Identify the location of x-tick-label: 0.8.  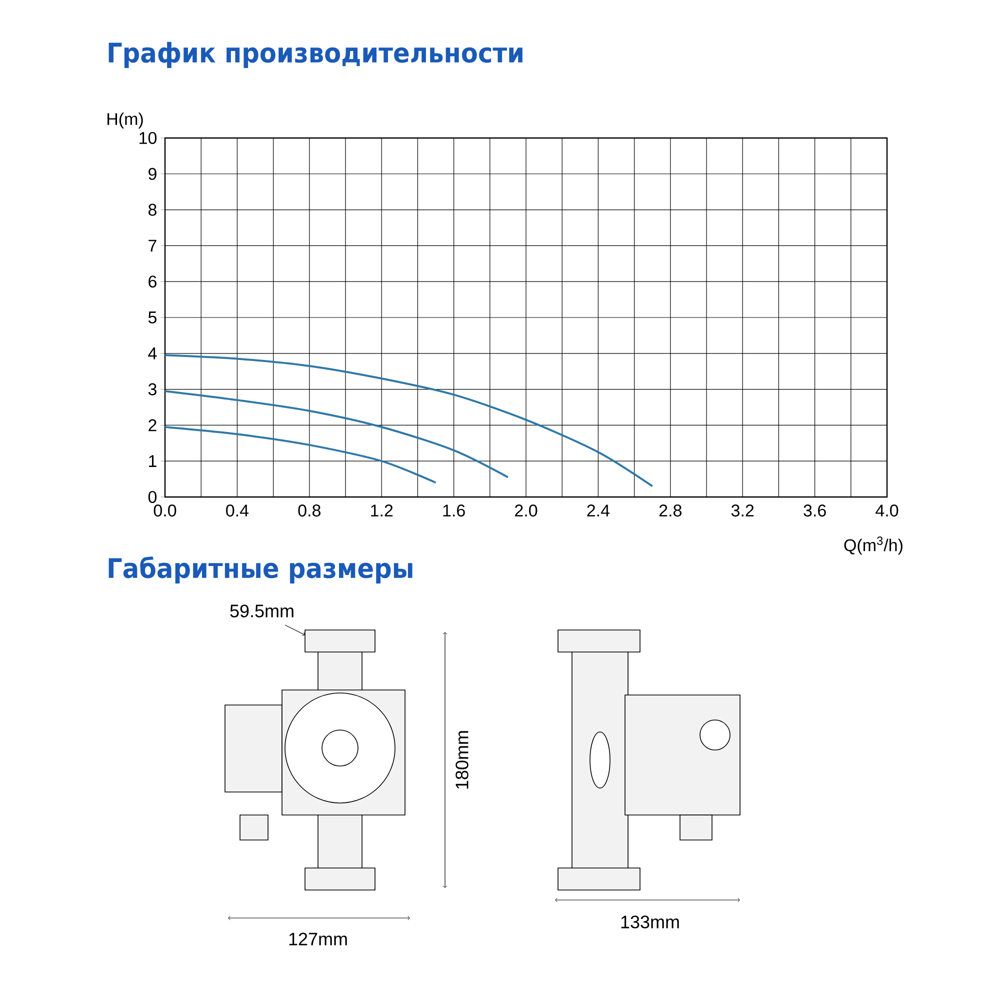
(309, 510).